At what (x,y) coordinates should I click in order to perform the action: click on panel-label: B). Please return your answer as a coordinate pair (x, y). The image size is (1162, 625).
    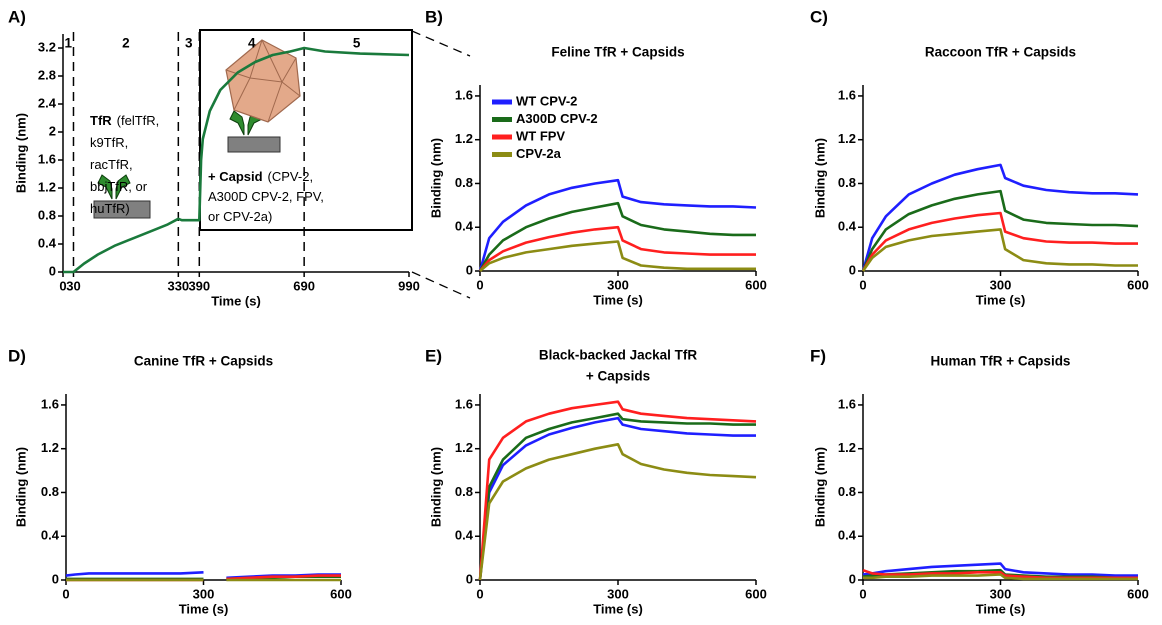
    Looking at the image, I should click on (434, 16).